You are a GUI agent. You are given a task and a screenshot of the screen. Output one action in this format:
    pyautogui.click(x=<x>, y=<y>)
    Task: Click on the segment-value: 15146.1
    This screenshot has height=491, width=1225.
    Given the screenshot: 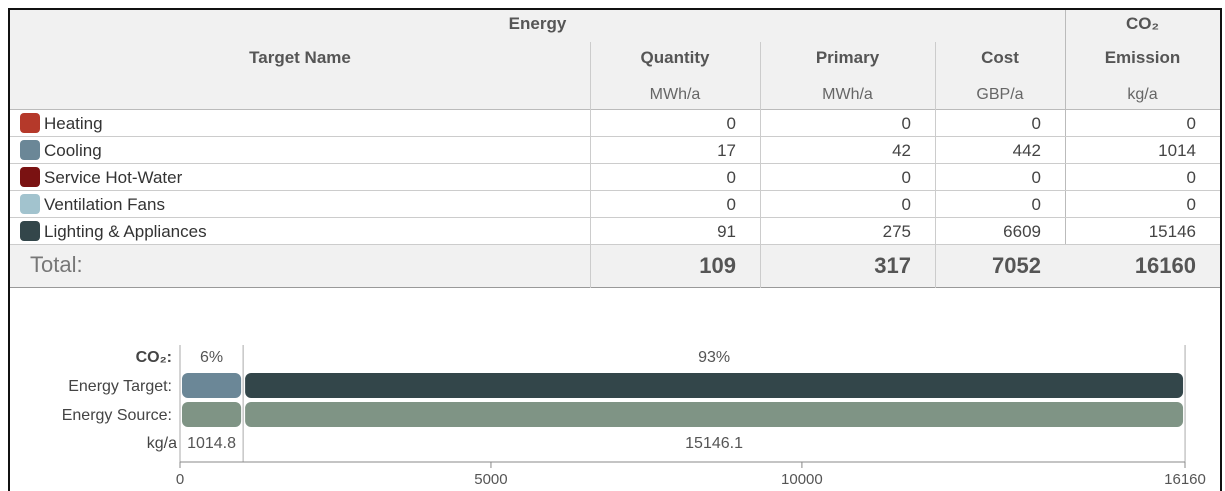 What is the action you would take?
    pyautogui.click(x=714, y=443)
    